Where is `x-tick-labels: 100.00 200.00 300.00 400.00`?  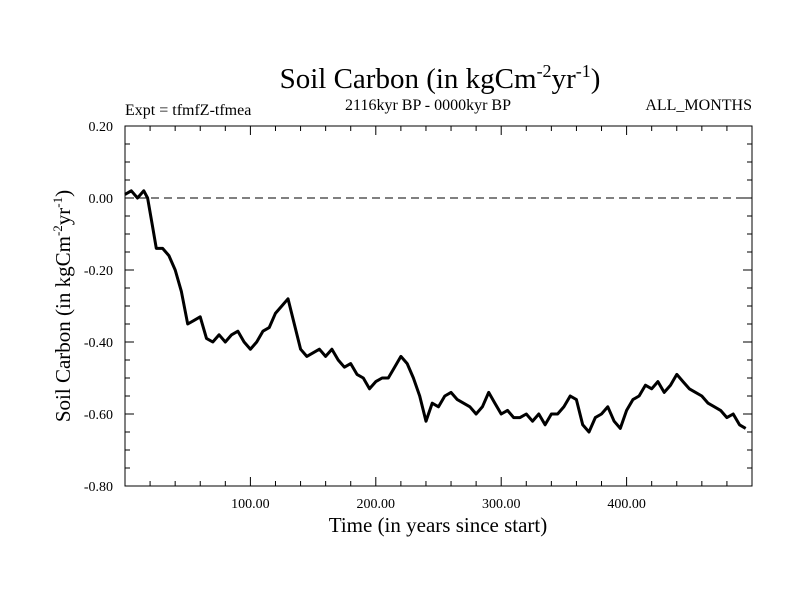 x-tick-labels: 100.00 200.00 300.00 400.00 is located at coordinates (438, 504).